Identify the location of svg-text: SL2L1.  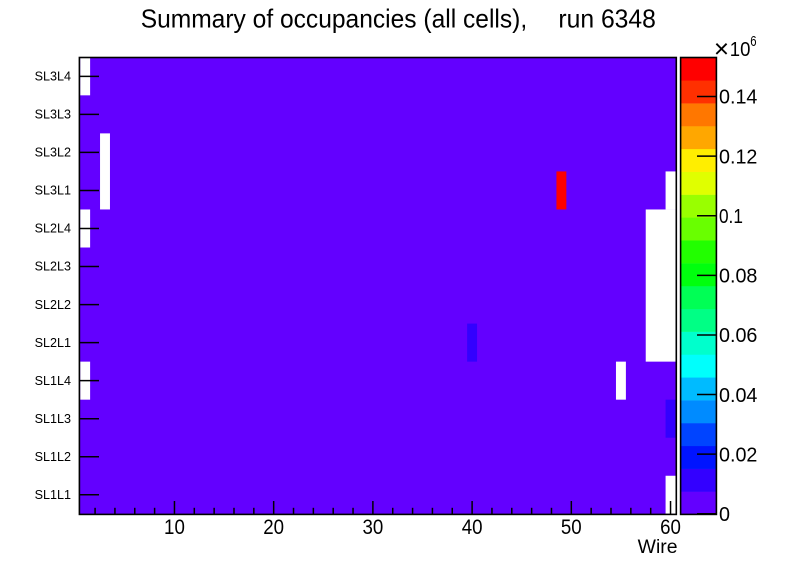
(53, 343).